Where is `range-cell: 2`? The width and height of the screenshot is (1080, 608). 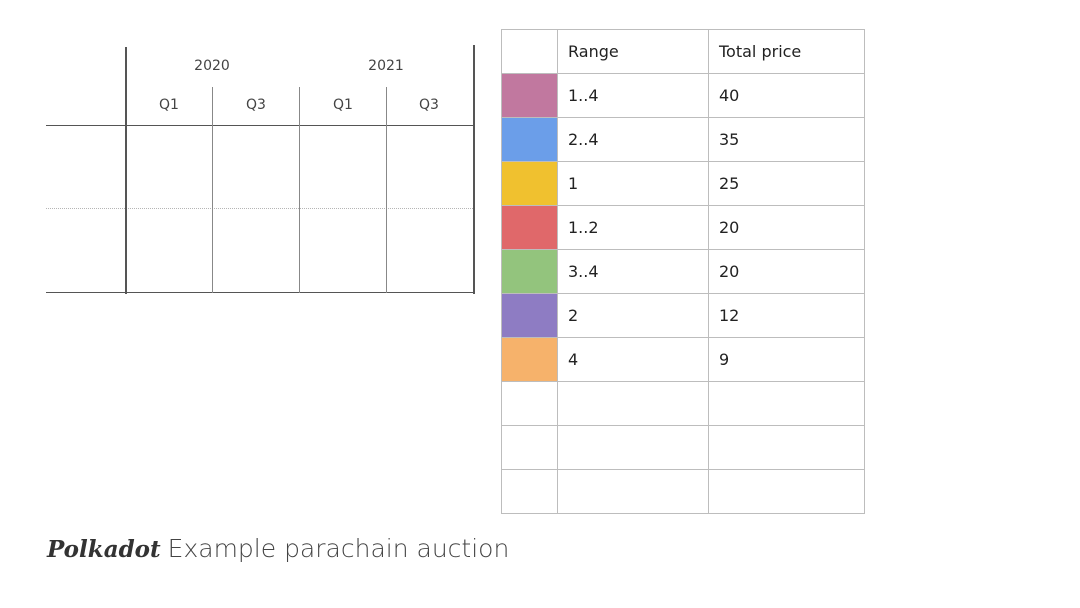 range-cell: 2 is located at coordinates (633, 315).